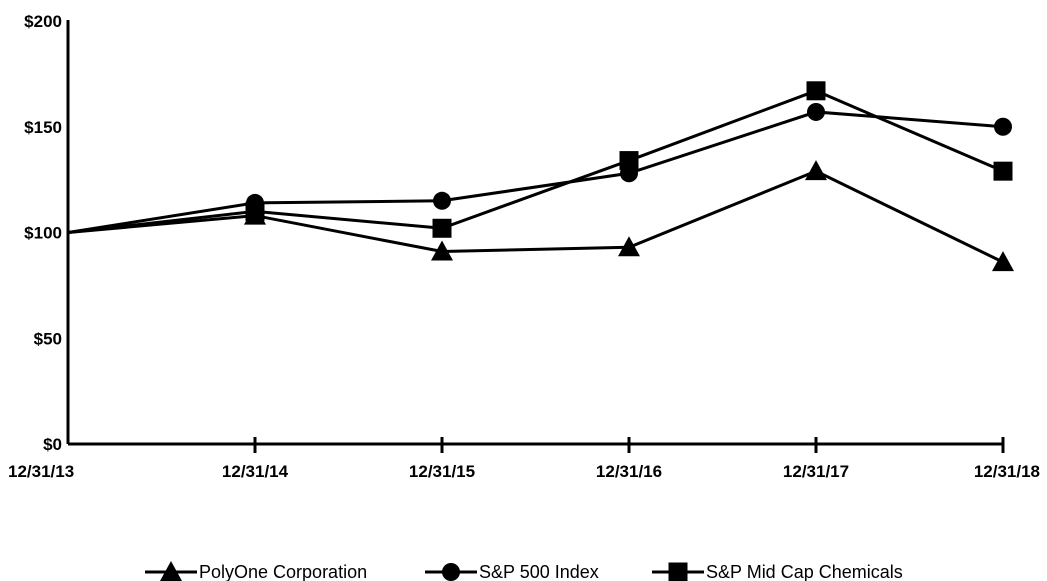 The image size is (1047, 581). Describe the element at coordinates (43, 21) in the screenshot. I see `y-tick-label: $200` at that location.